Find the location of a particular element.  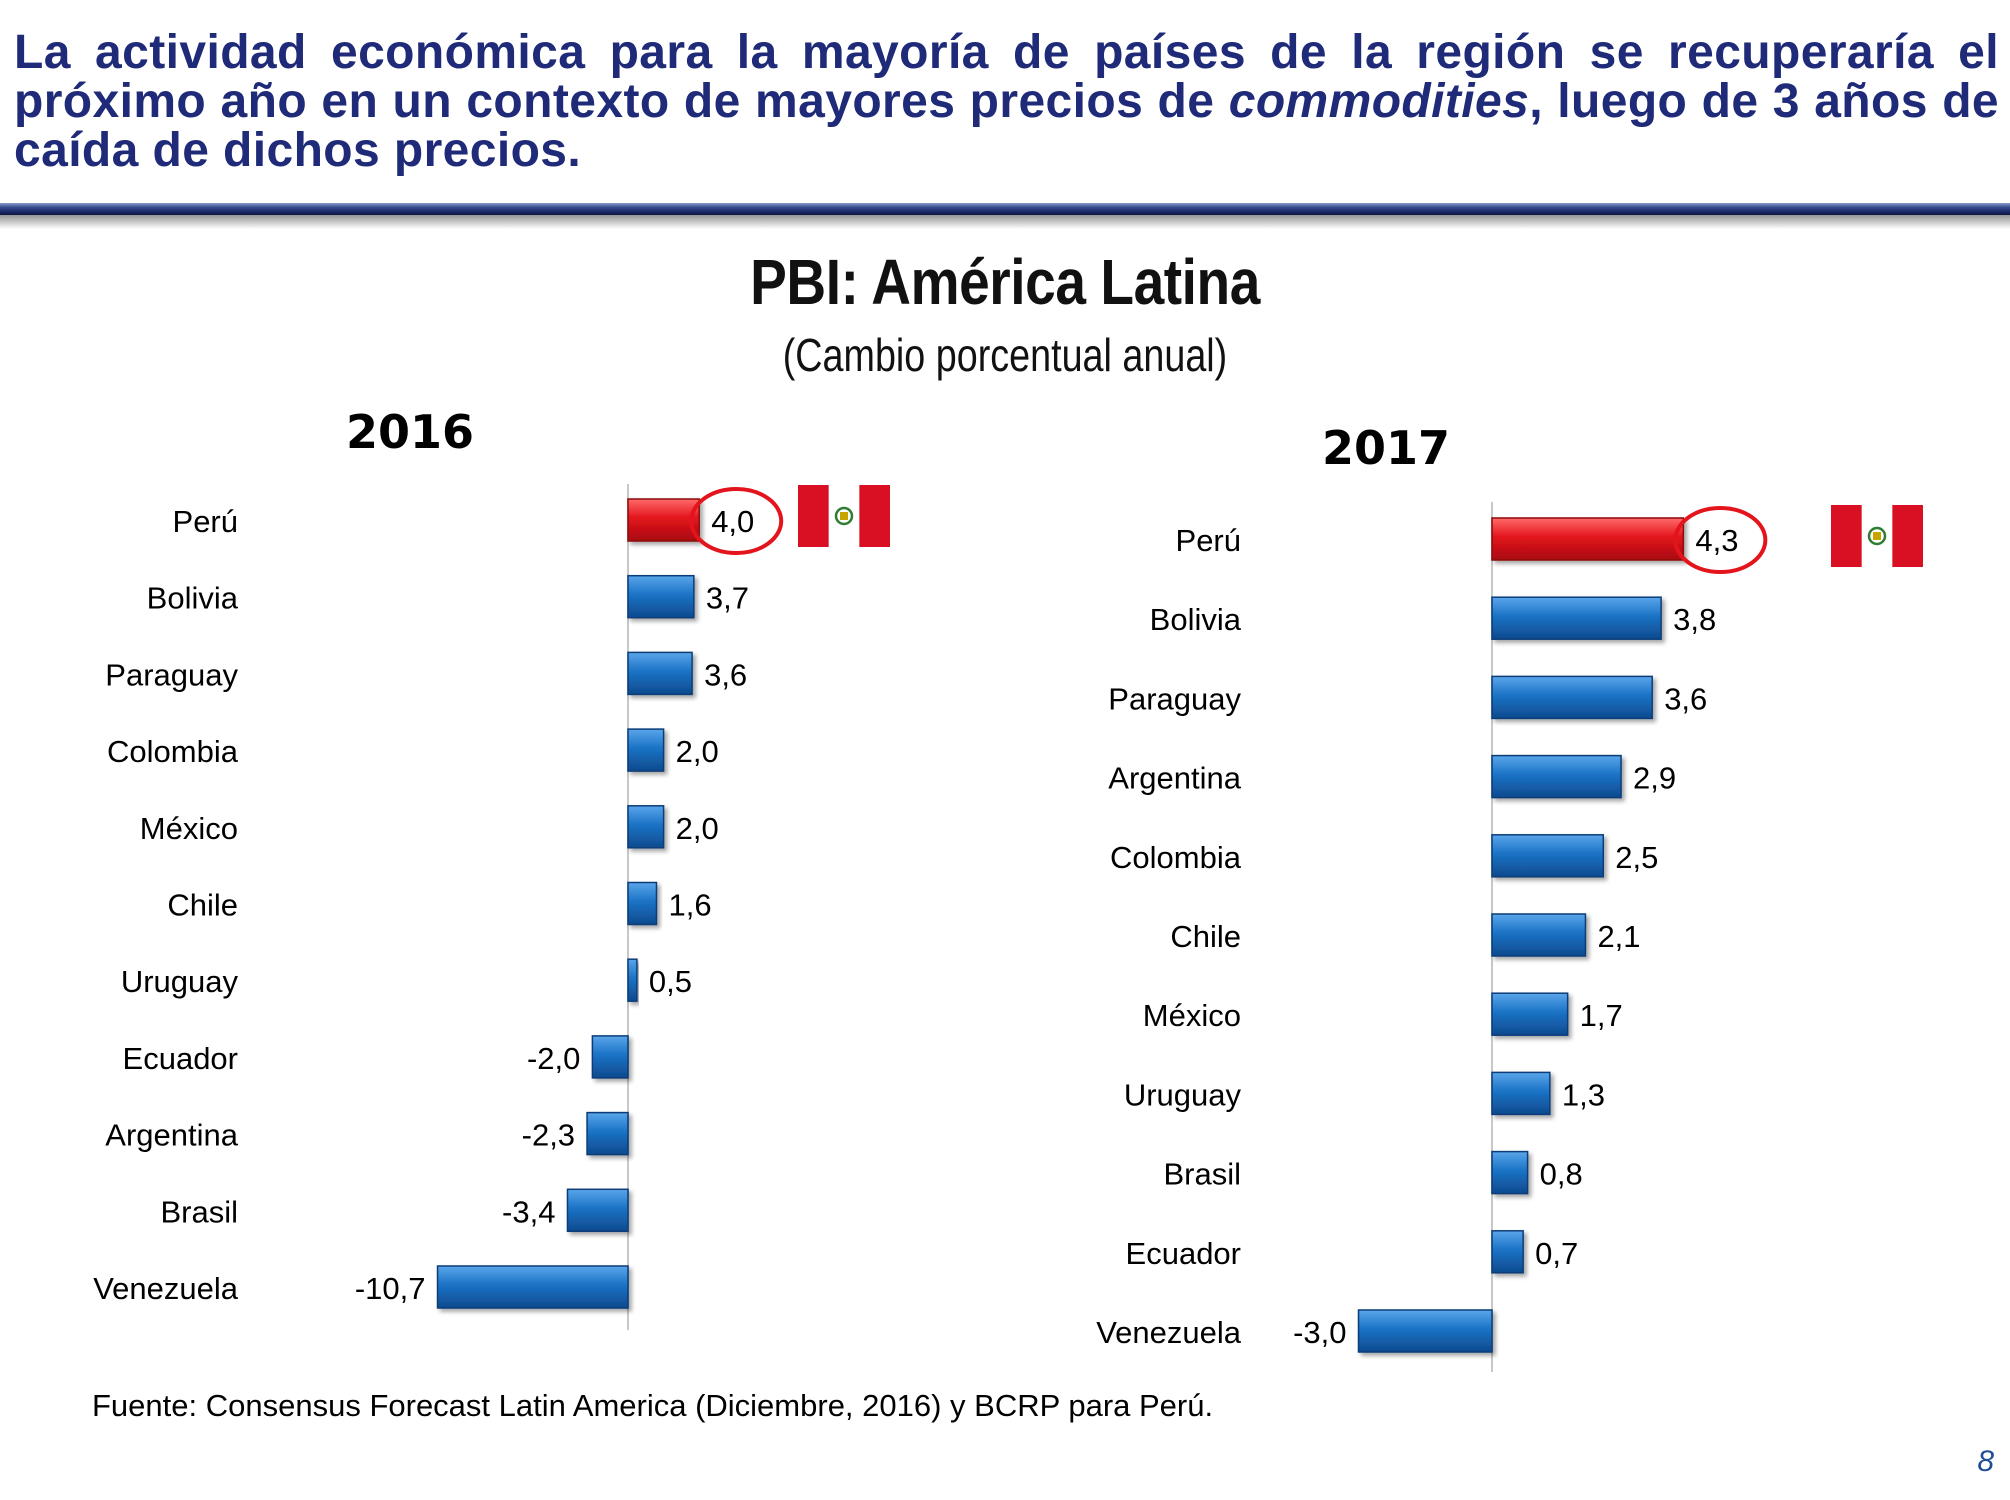

chart-2016-mexico-label: México is located at coordinates (189, 828).